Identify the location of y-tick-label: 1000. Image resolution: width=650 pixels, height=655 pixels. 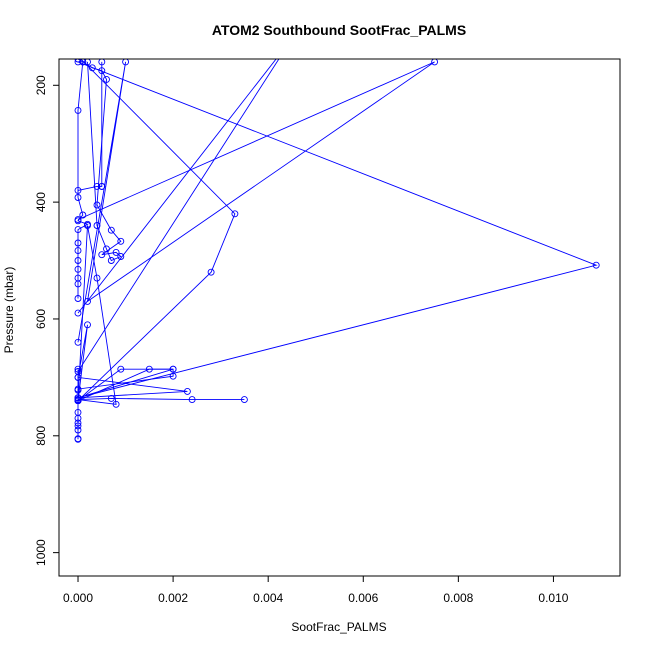
(41, 552).